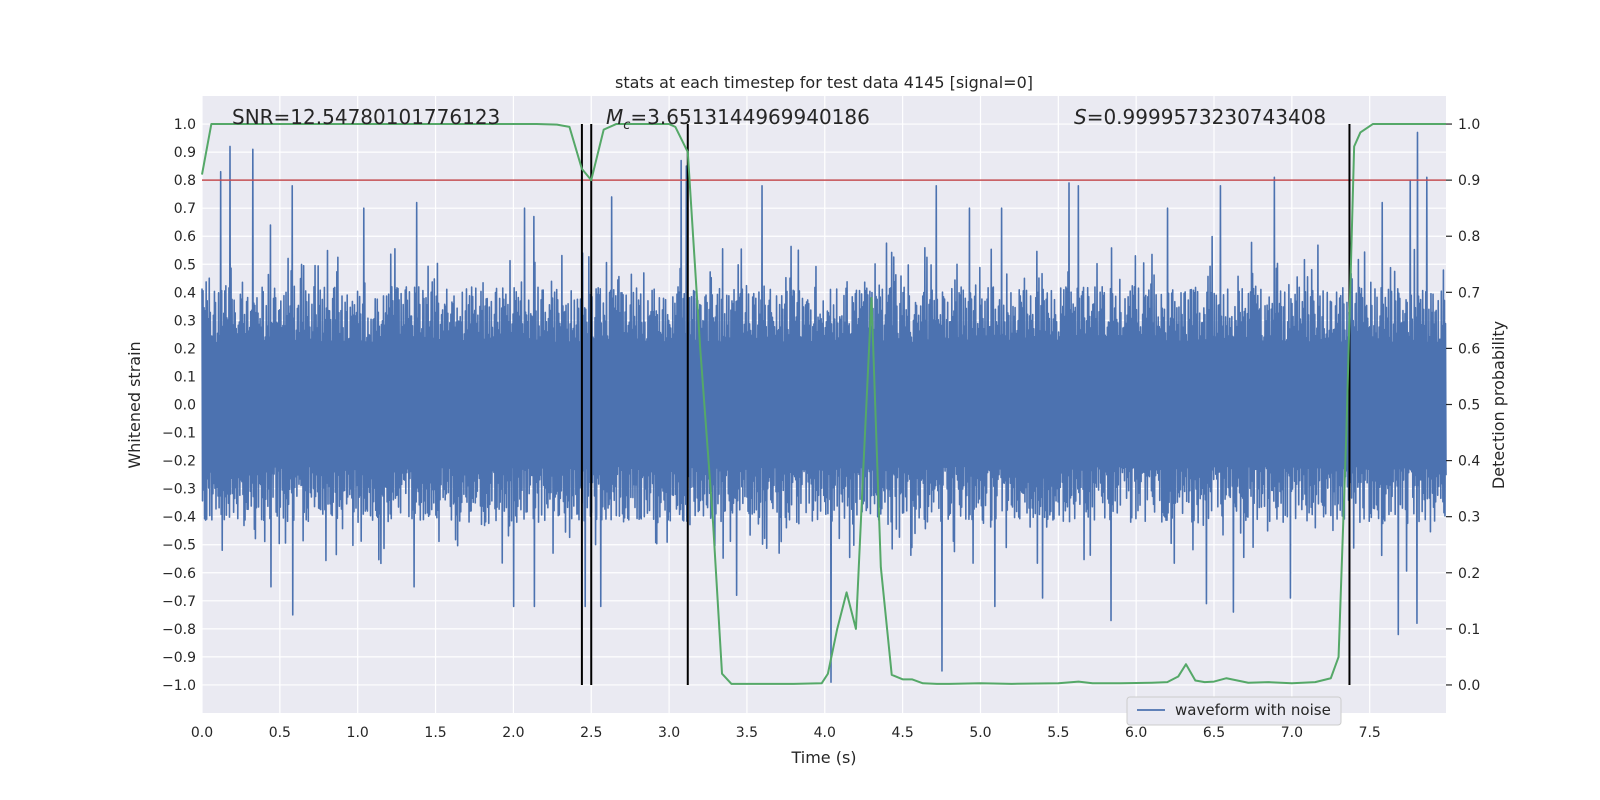 This screenshot has width=1600, height=800. What do you see at coordinates (1469, 181) in the screenshot?
I see `y2-tick-label: 0.9` at bounding box center [1469, 181].